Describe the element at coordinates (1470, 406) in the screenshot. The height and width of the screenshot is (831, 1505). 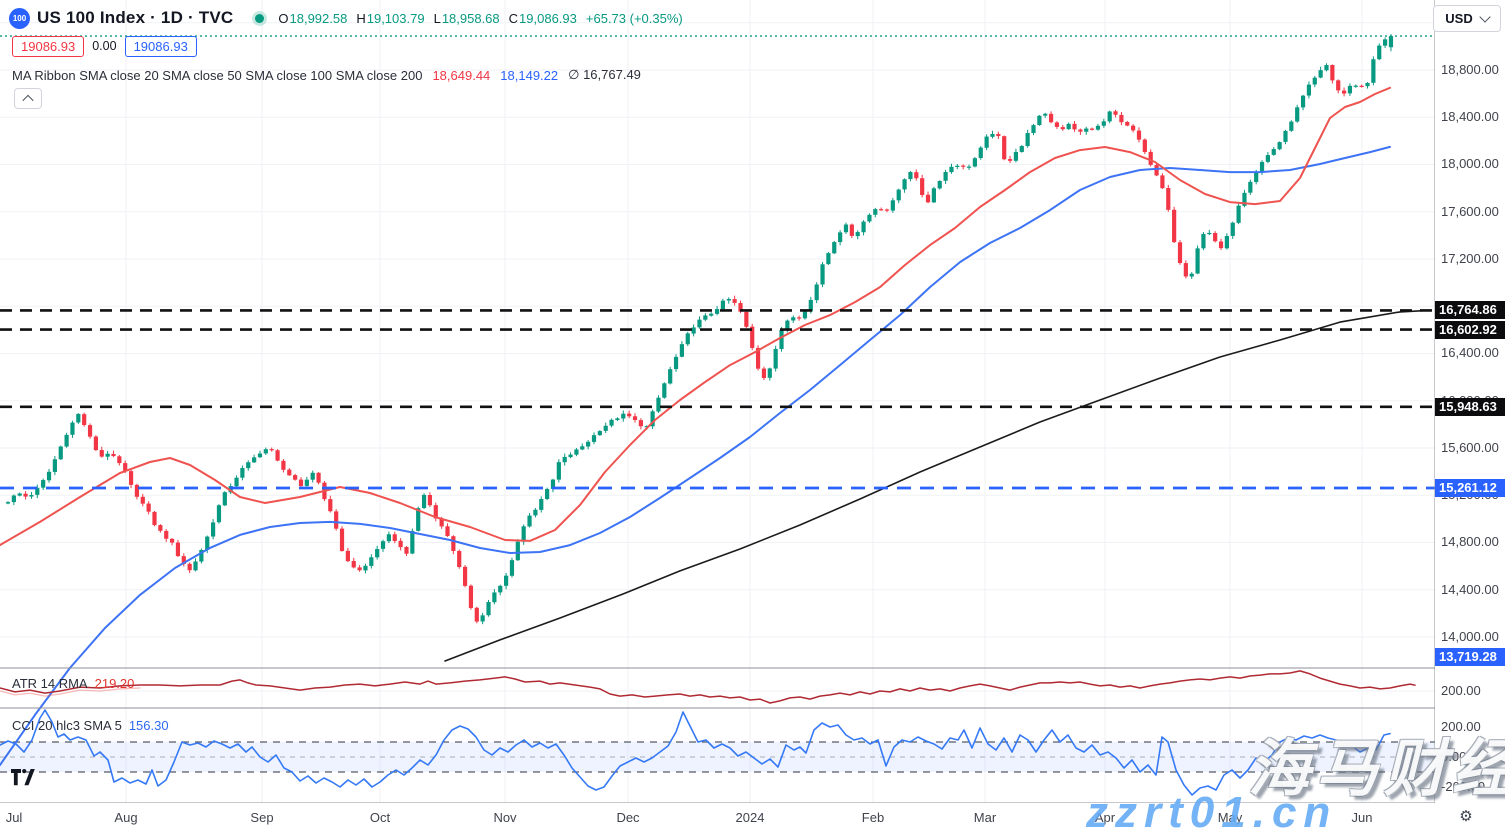
I see `level-price-label: 15,948.63` at that location.